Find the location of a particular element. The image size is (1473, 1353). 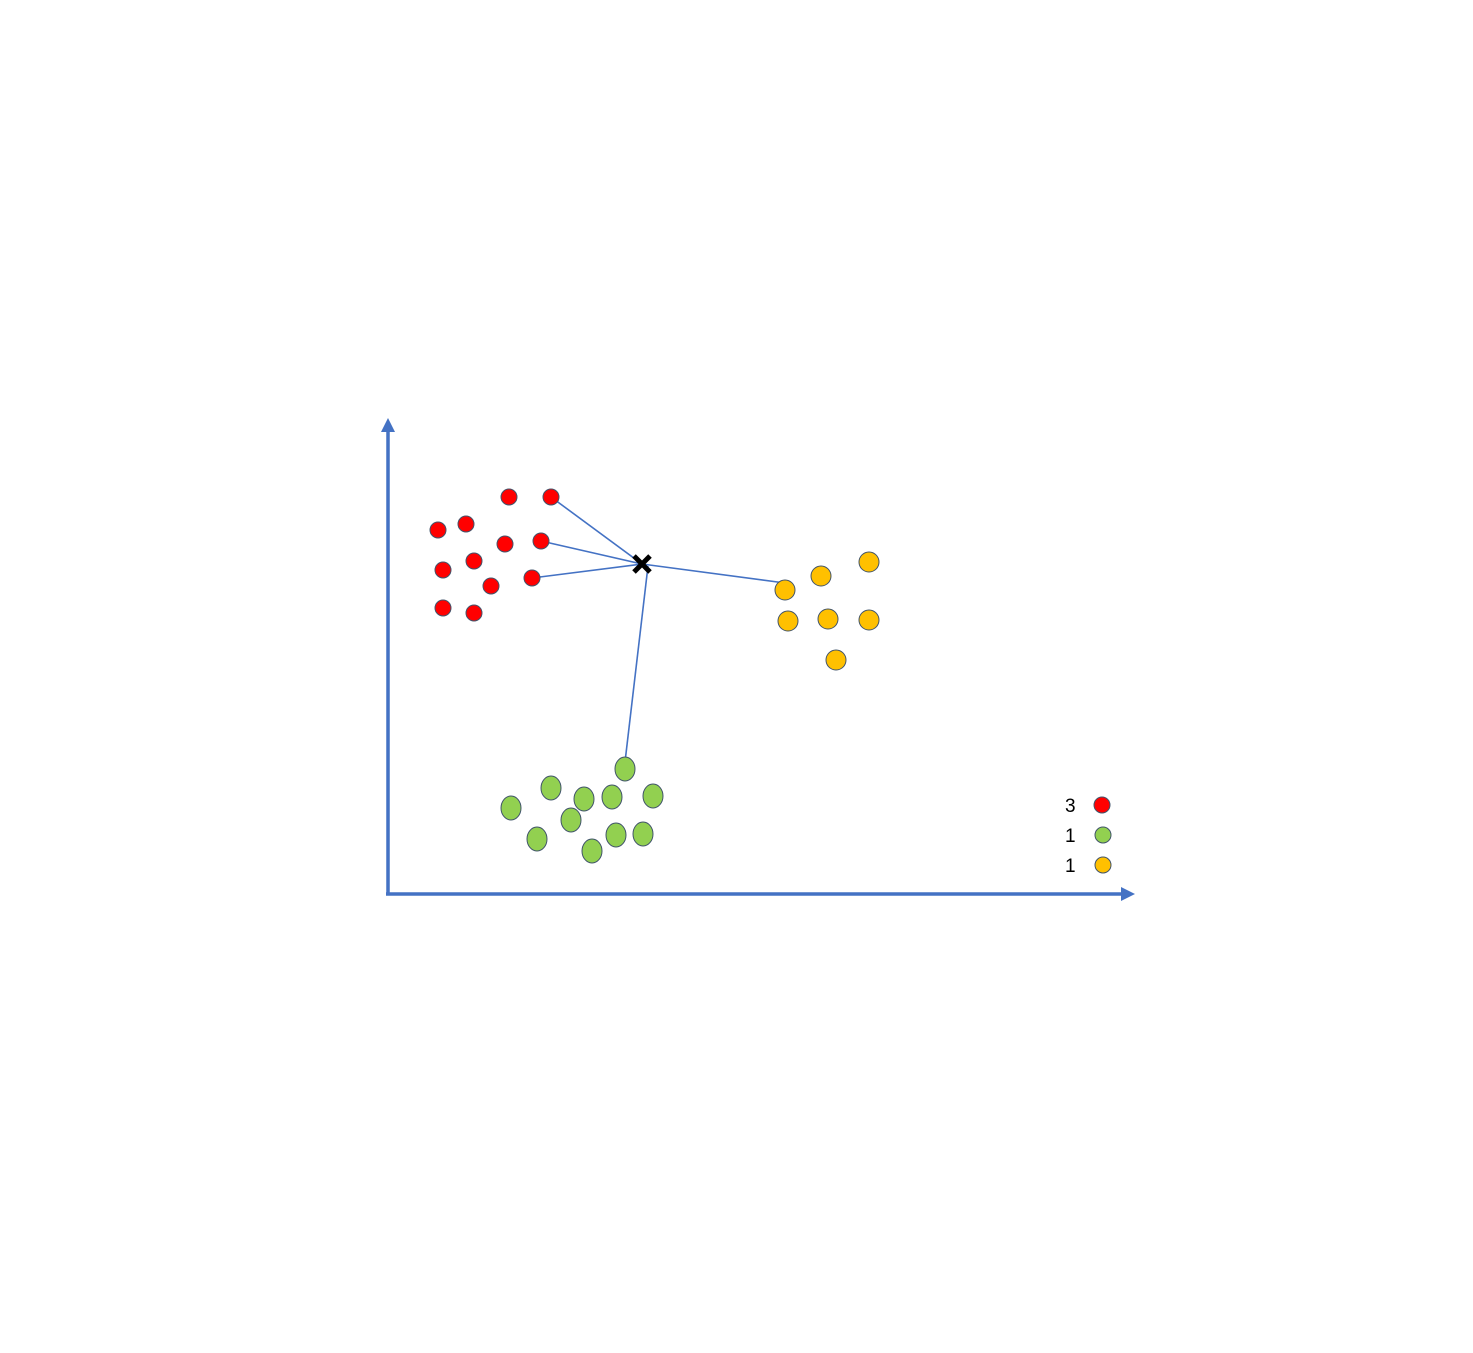

legend-green-swatch is located at coordinates (1103, 835).